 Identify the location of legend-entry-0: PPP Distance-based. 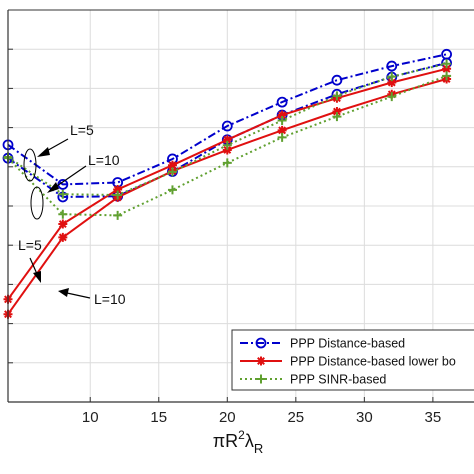
(322, 344).